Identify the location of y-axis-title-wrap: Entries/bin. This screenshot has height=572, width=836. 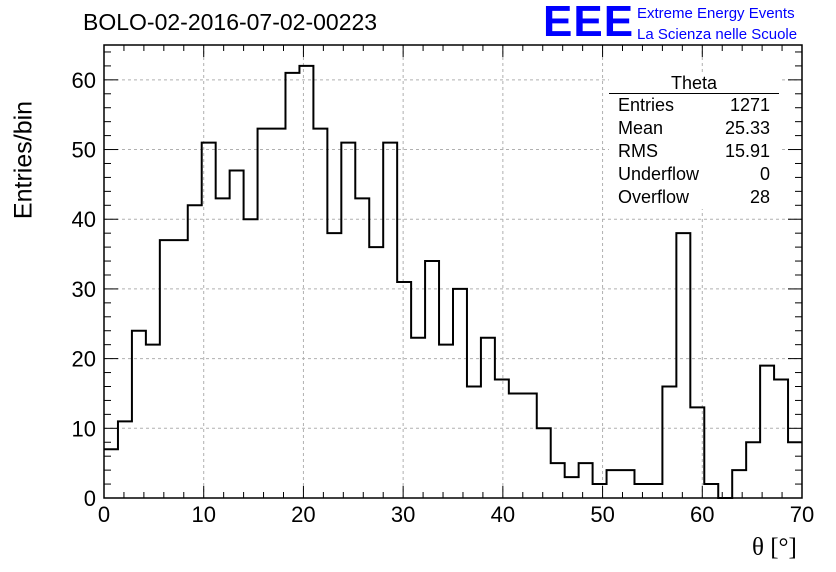
(24, 160).